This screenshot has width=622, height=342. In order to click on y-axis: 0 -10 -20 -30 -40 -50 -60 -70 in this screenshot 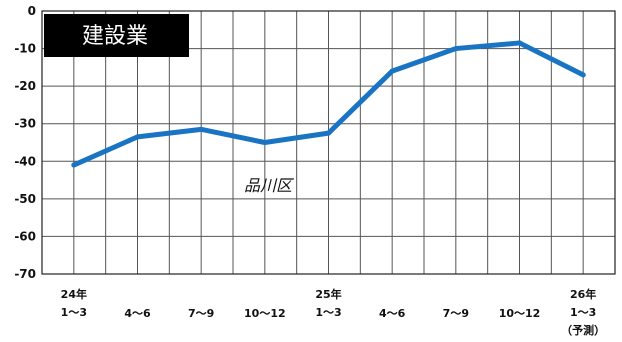, I will do `click(25, 142)`.